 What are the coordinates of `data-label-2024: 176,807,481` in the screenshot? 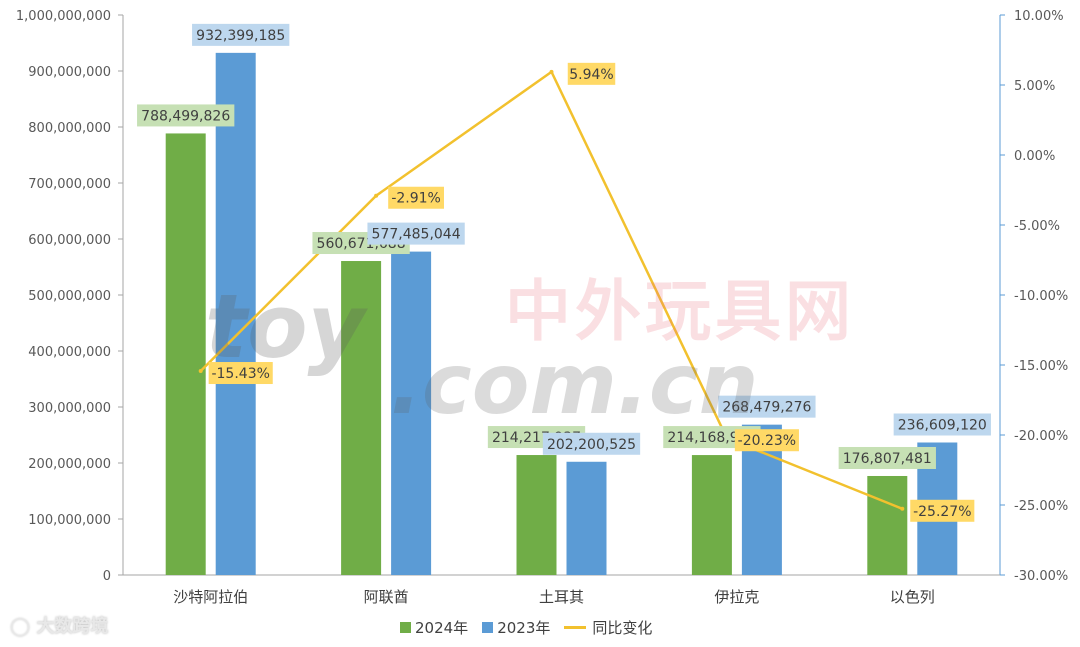 It's located at (887, 459).